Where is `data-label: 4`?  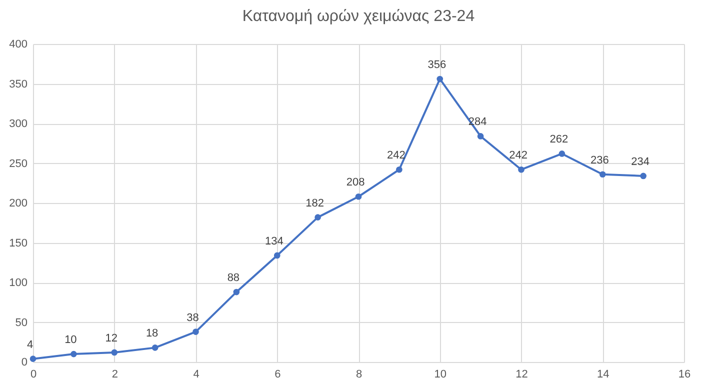 data-label: 4 is located at coordinates (30, 344).